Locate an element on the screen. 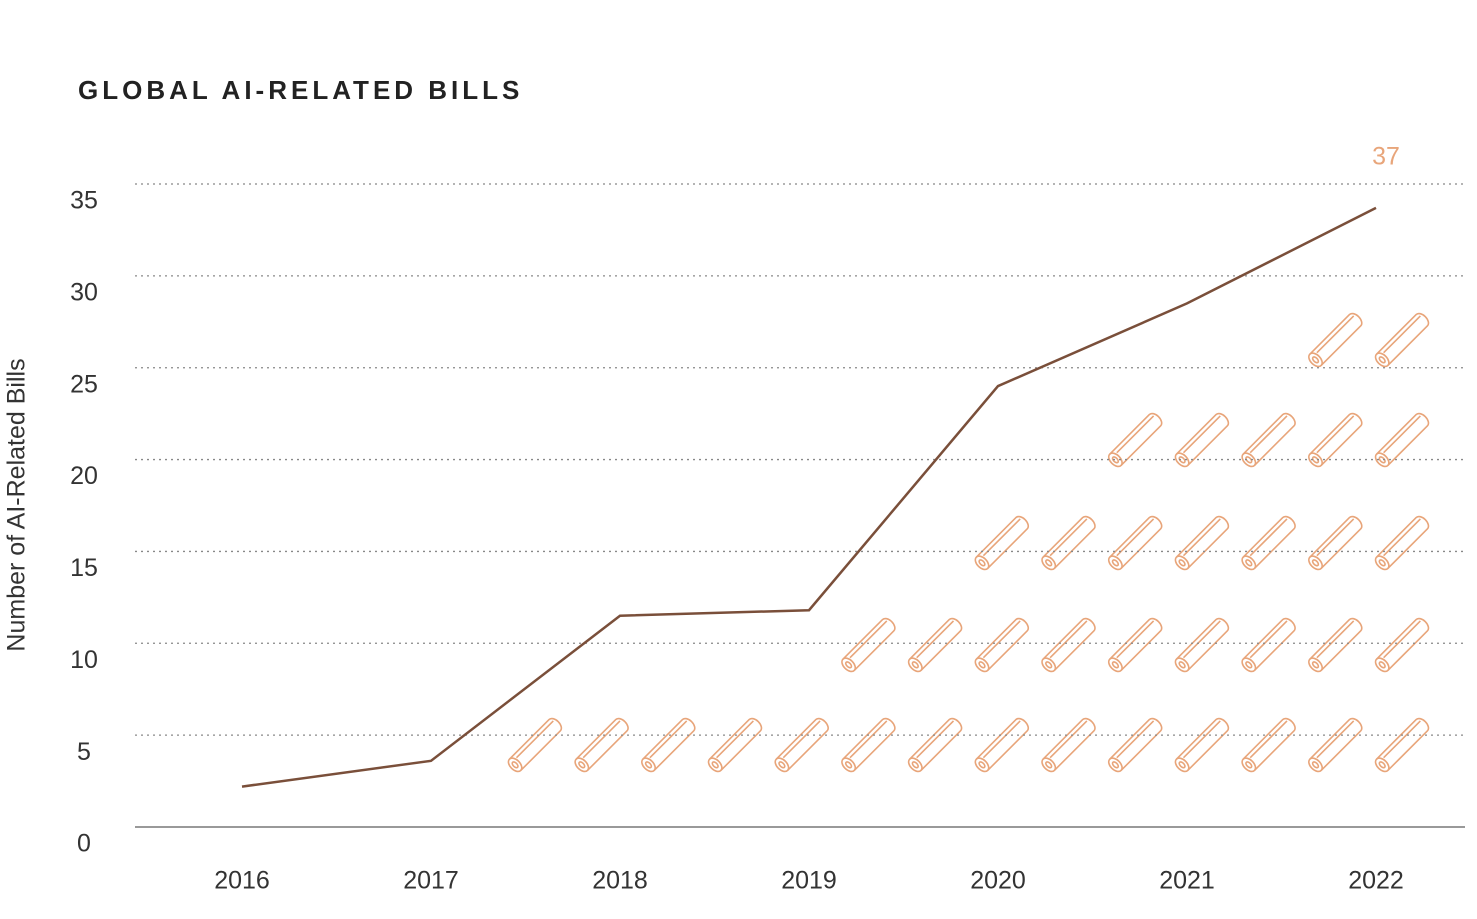 This screenshot has height=919, width=1477. y-tick-label: 30 is located at coordinates (84, 292).